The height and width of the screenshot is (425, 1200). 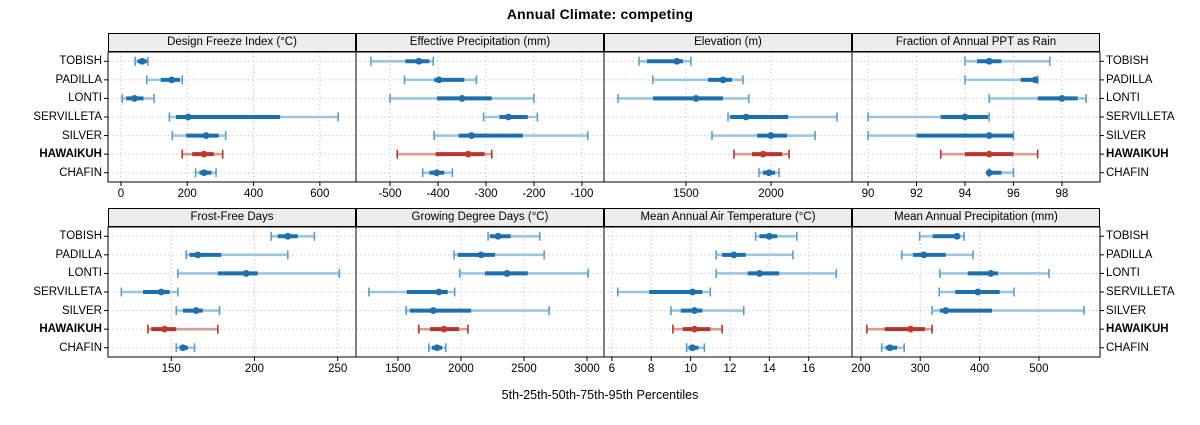 I want to click on axis-tick-label: 2000, so click(x=461, y=369).